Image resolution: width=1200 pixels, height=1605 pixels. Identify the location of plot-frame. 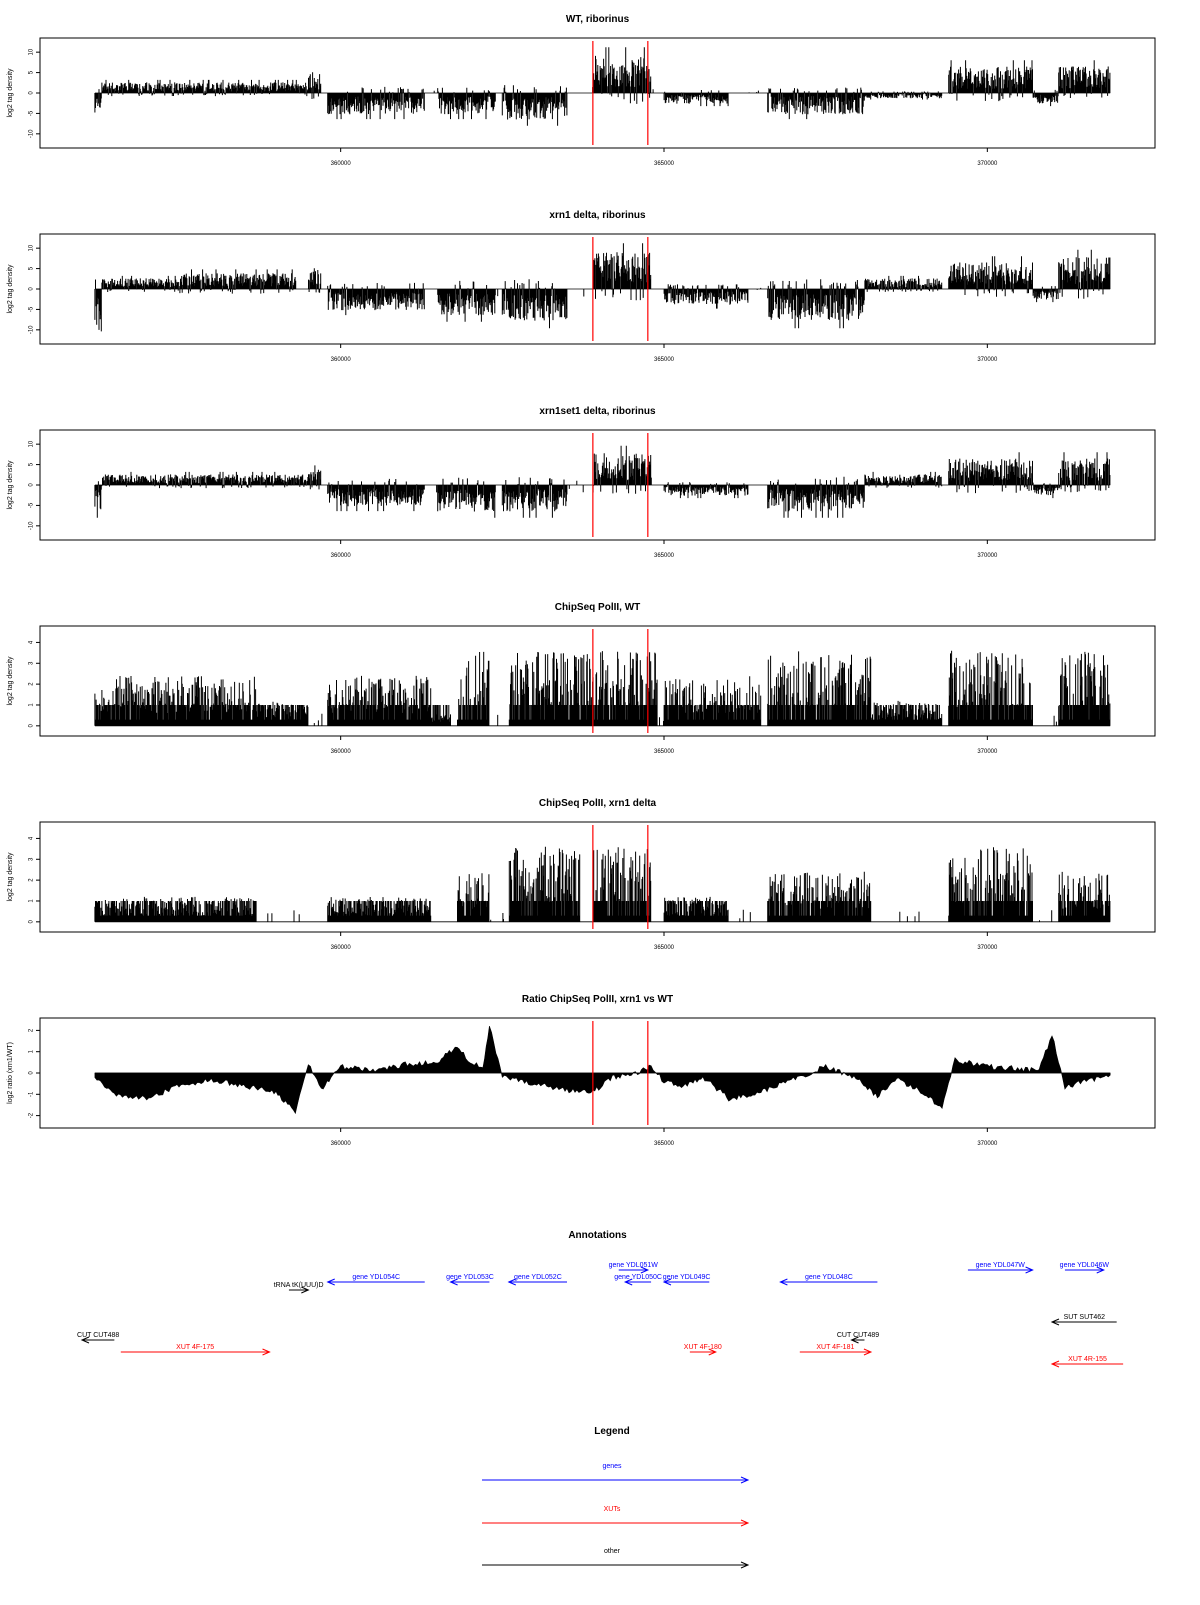
(597, 681).